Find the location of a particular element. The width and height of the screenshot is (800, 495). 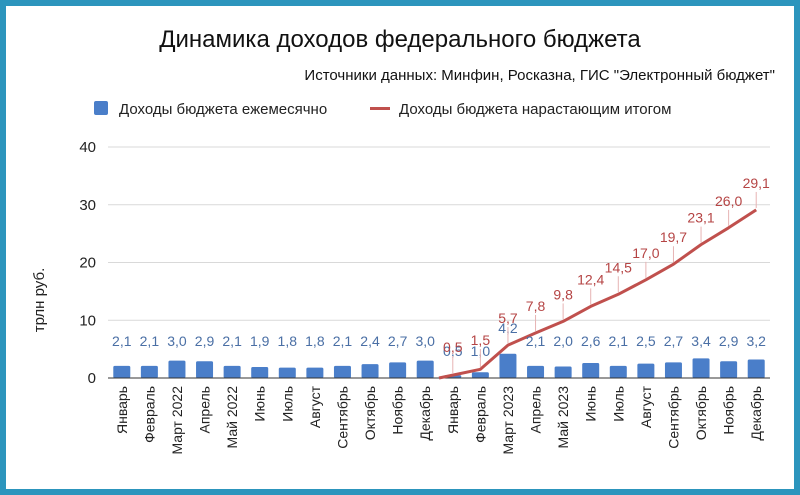

y-tick-label: 40 is located at coordinates (87, 147).